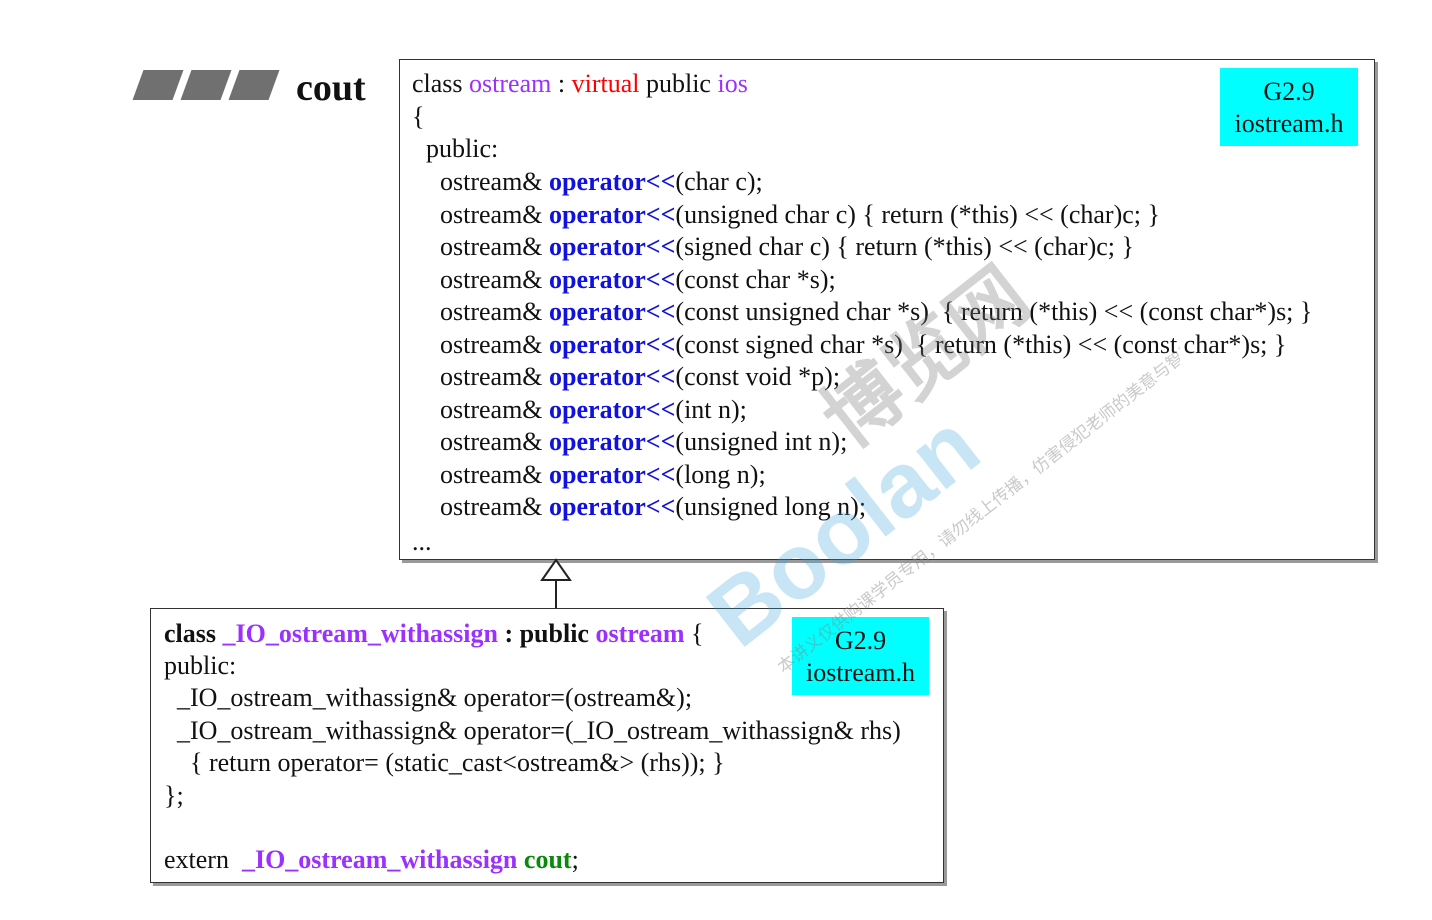  I want to click on operator-method-line: ostream& operator<<(char c);, so click(601, 182).